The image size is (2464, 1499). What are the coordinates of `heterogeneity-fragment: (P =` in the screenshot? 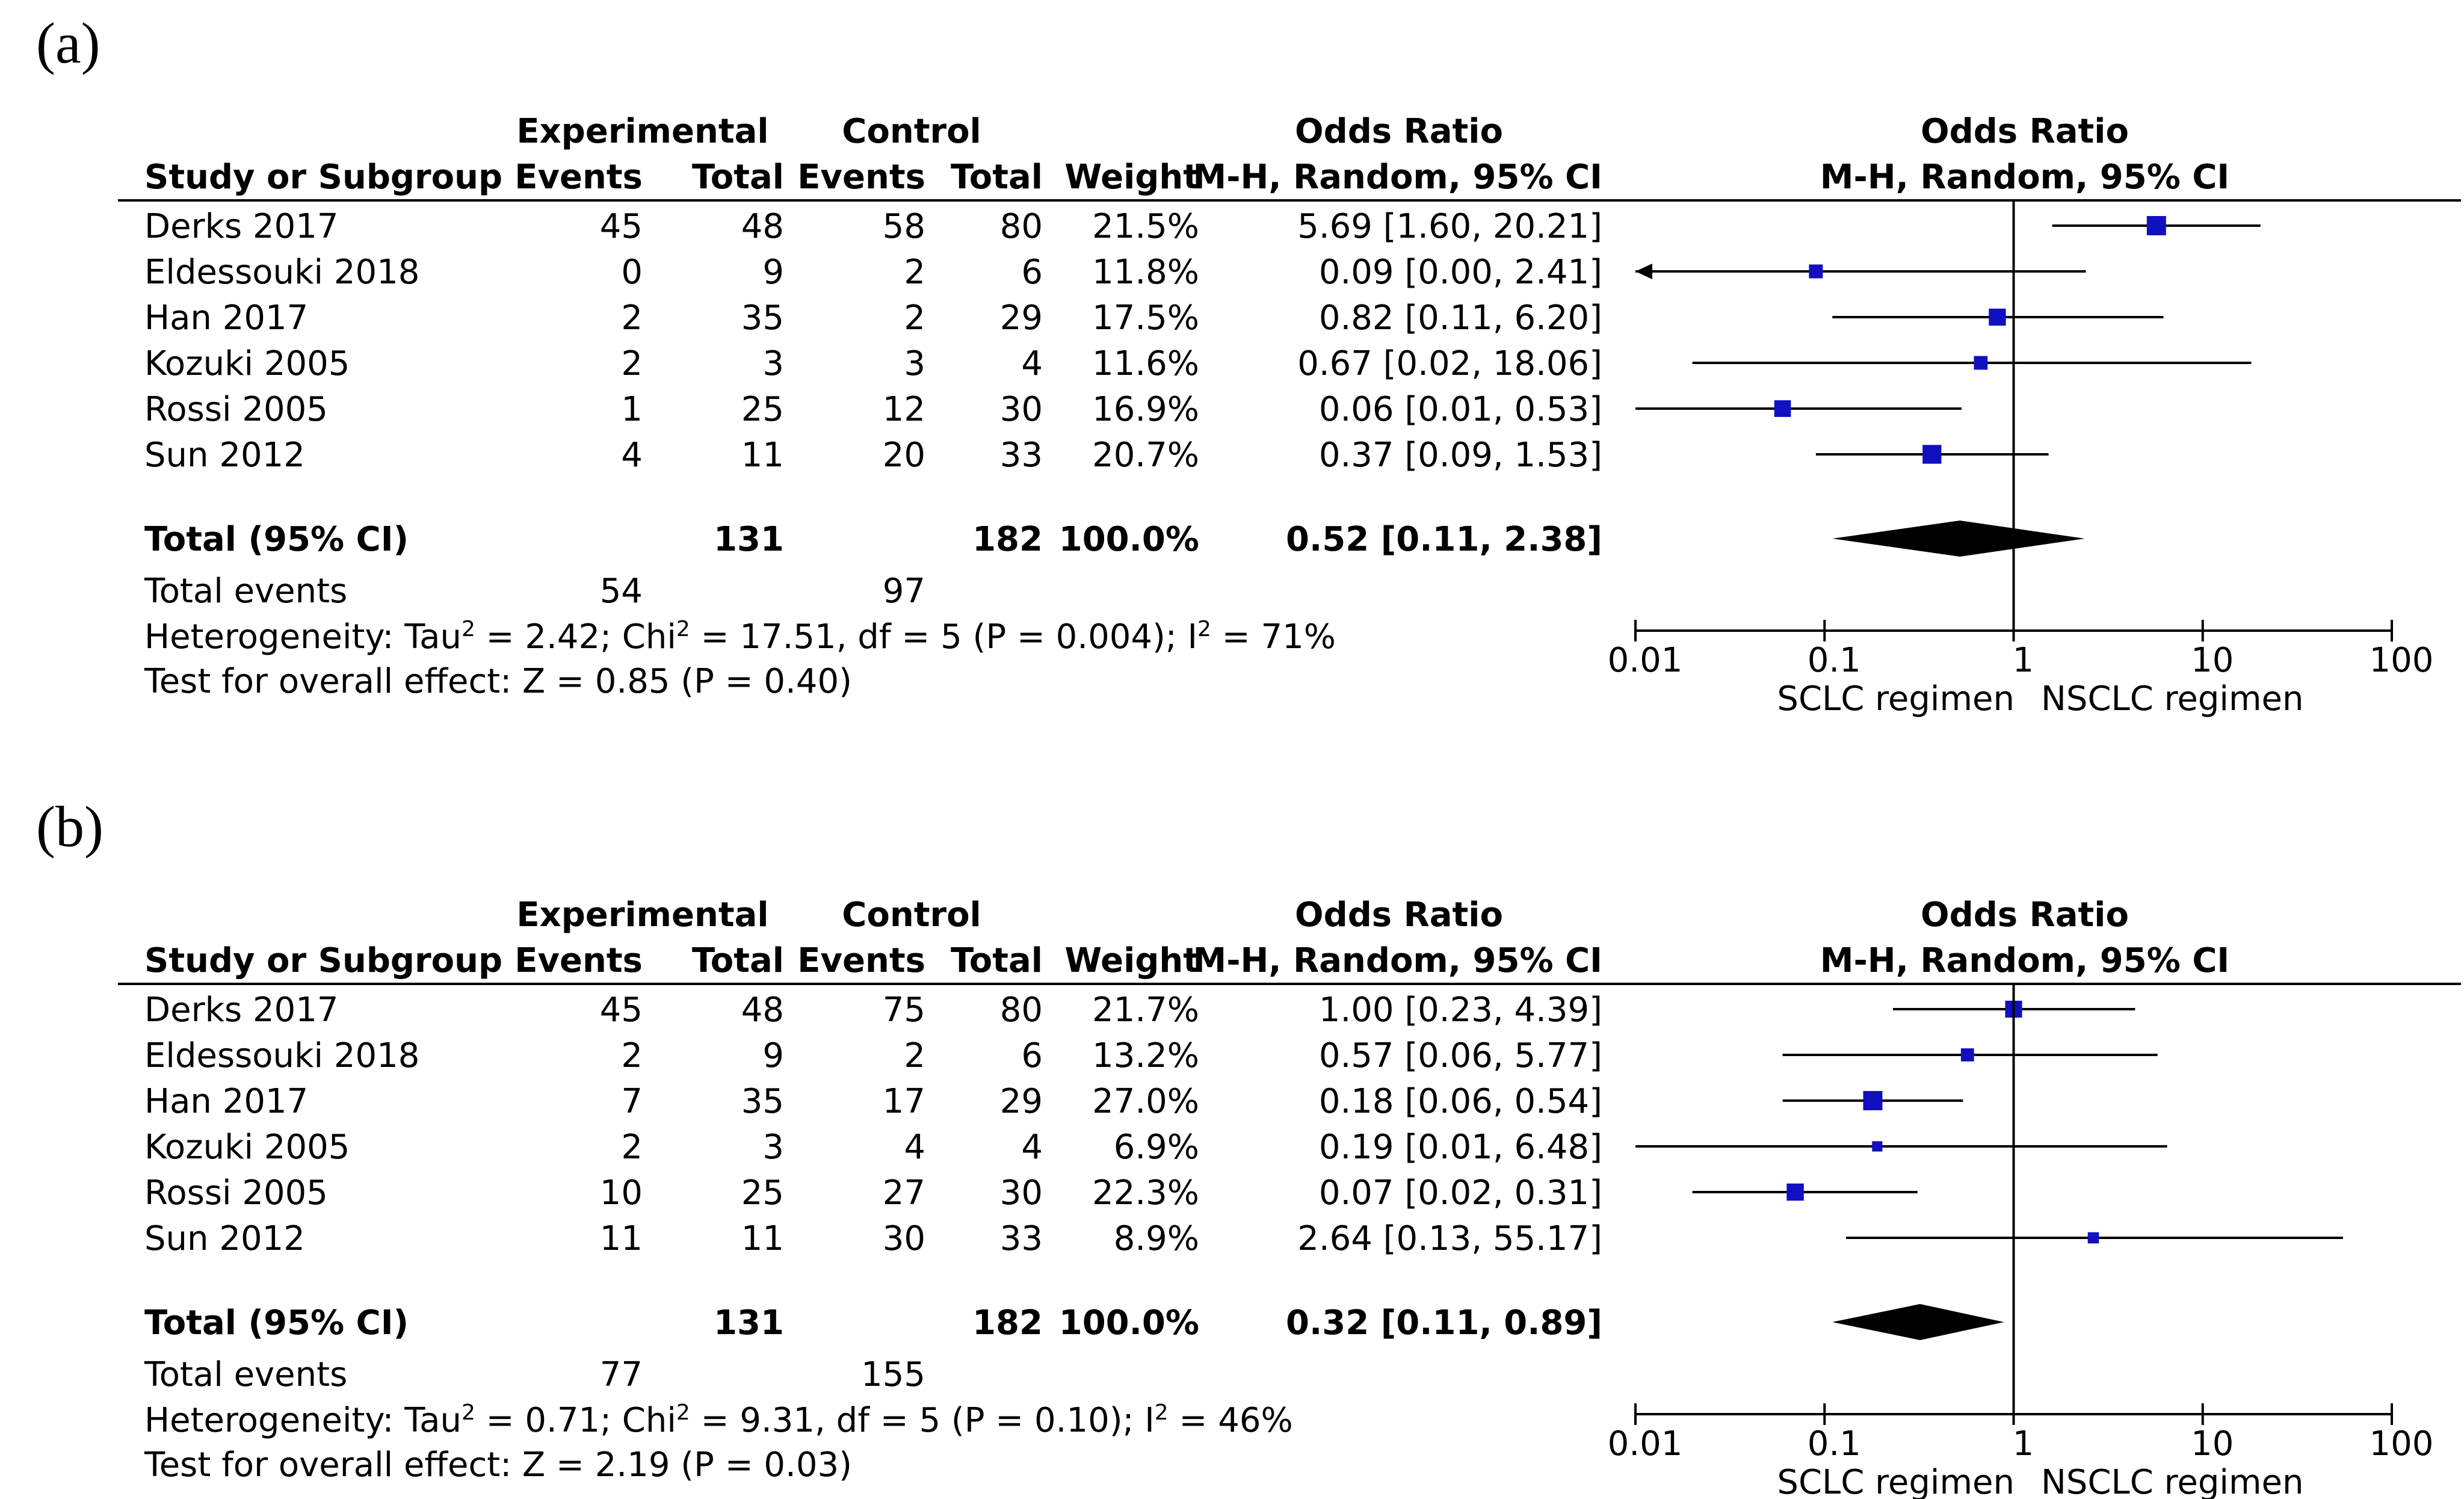 It's located at (1009, 637).